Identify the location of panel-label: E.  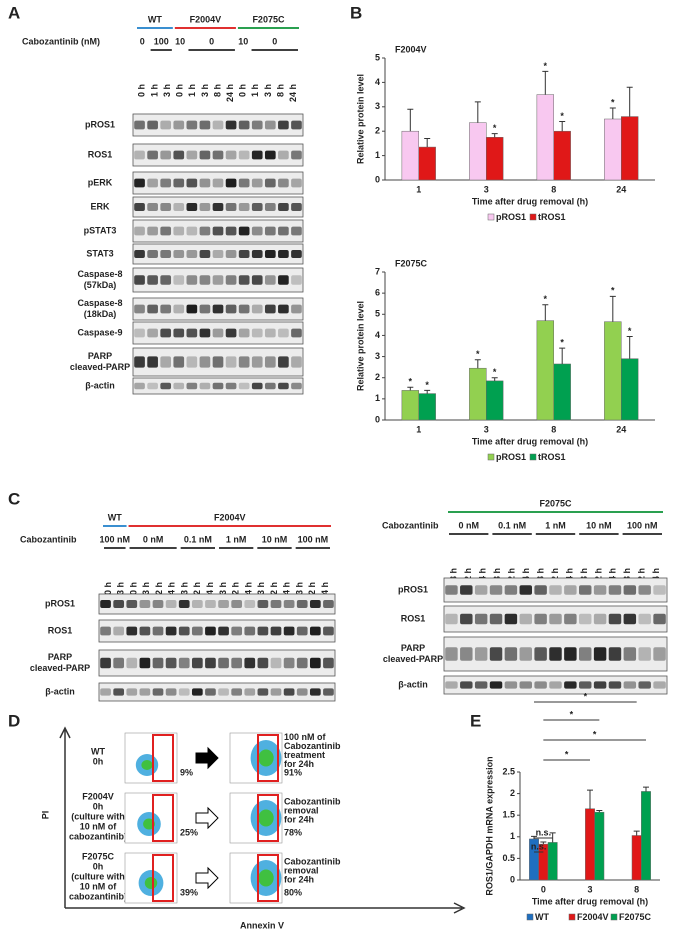
(475, 720).